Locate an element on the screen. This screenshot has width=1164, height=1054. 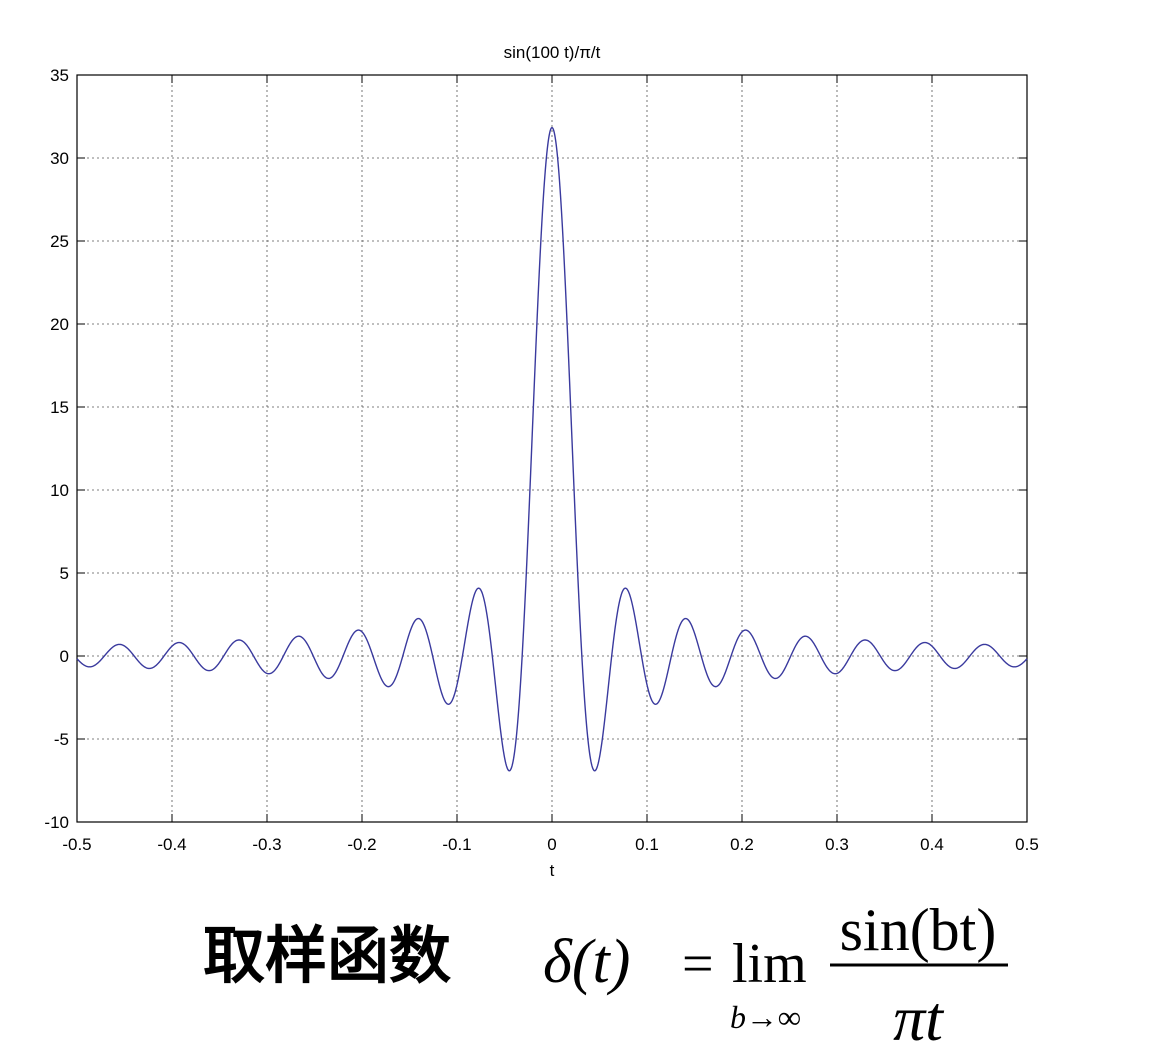
y-tick-label: -5 is located at coordinates (61, 739).